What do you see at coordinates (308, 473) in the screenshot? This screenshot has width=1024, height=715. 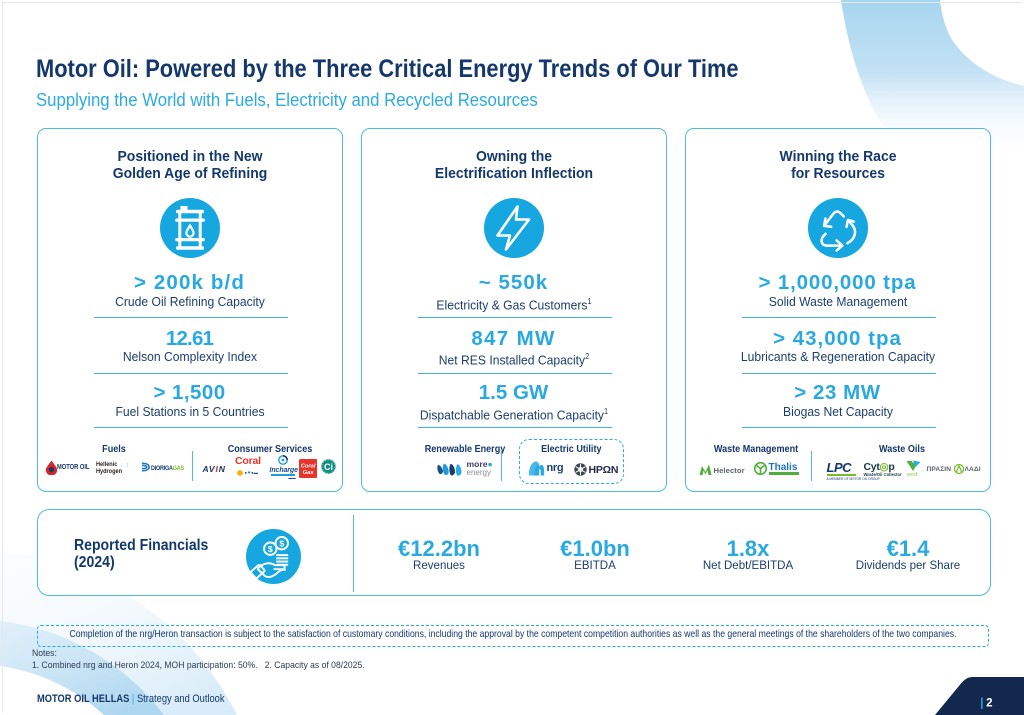 I see `svg-text: Gas` at bounding box center [308, 473].